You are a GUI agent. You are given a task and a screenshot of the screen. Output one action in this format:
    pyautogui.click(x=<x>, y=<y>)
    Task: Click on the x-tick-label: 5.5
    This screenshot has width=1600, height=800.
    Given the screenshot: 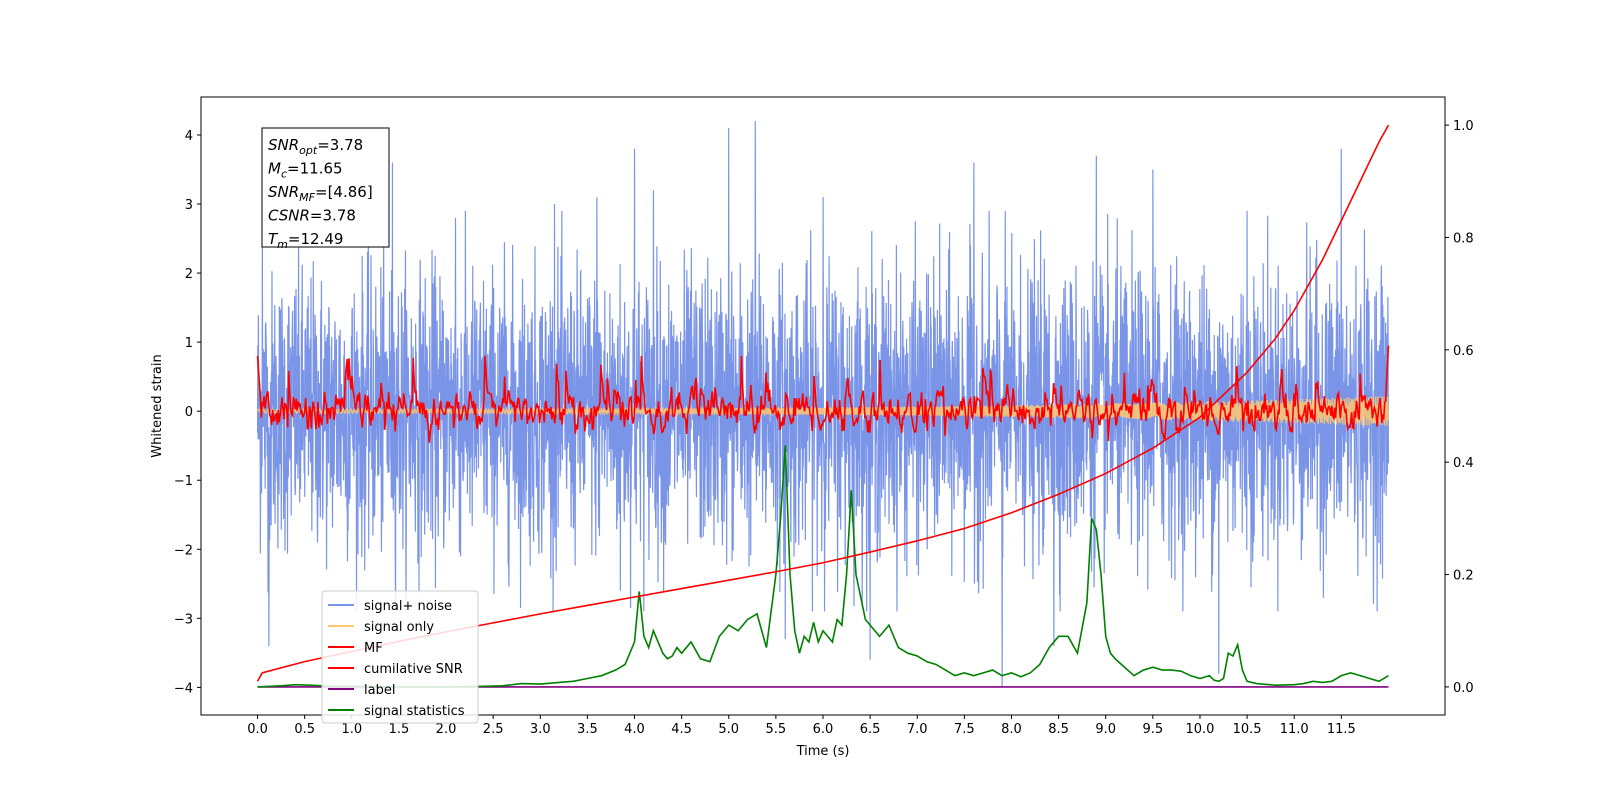 What is the action you would take?
    pyautogui.click(x=776, y=729)
    